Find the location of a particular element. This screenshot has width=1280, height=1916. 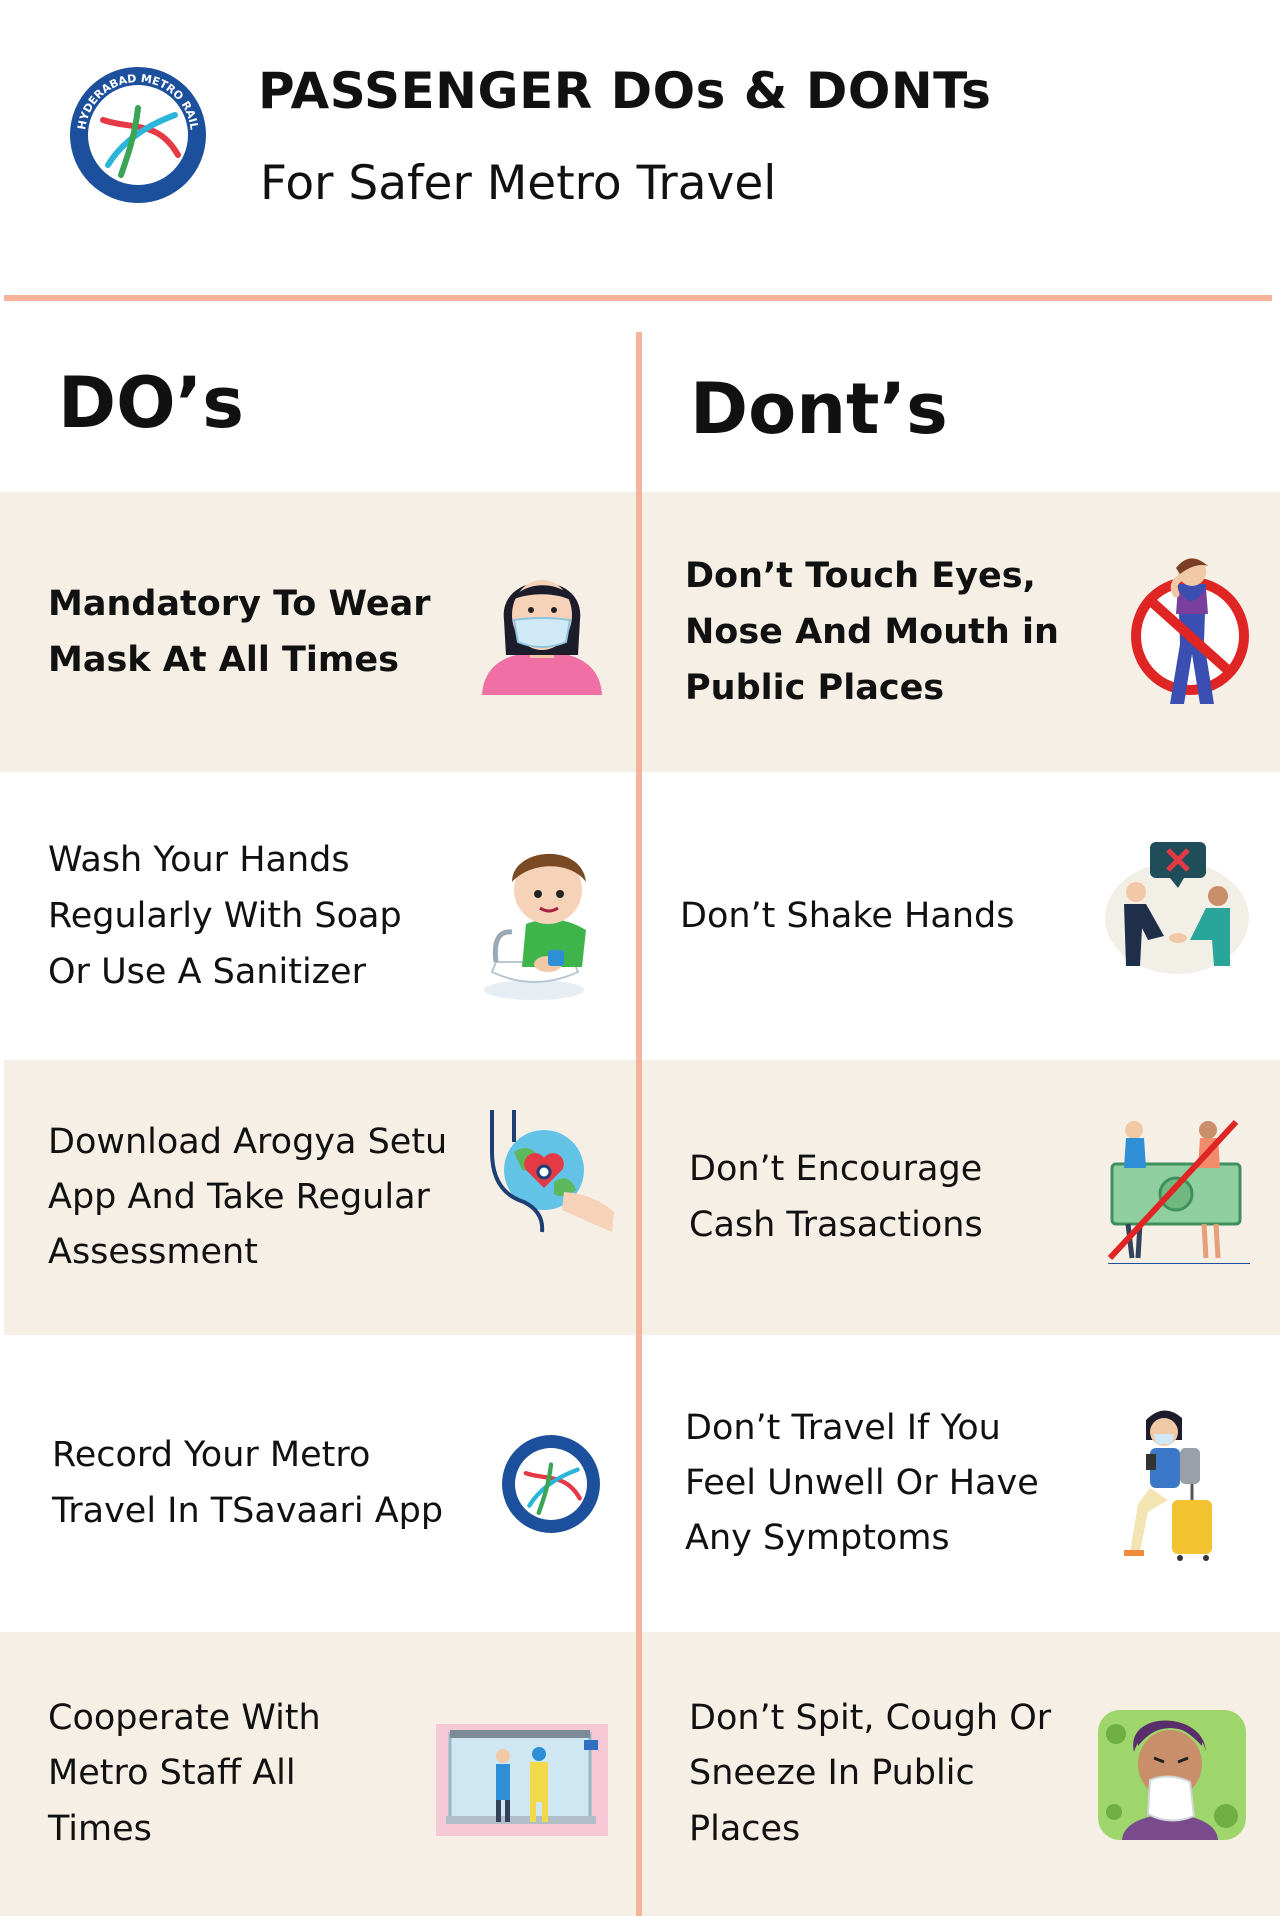

no-face-touching-icon is located at coordinates (1190, 631).